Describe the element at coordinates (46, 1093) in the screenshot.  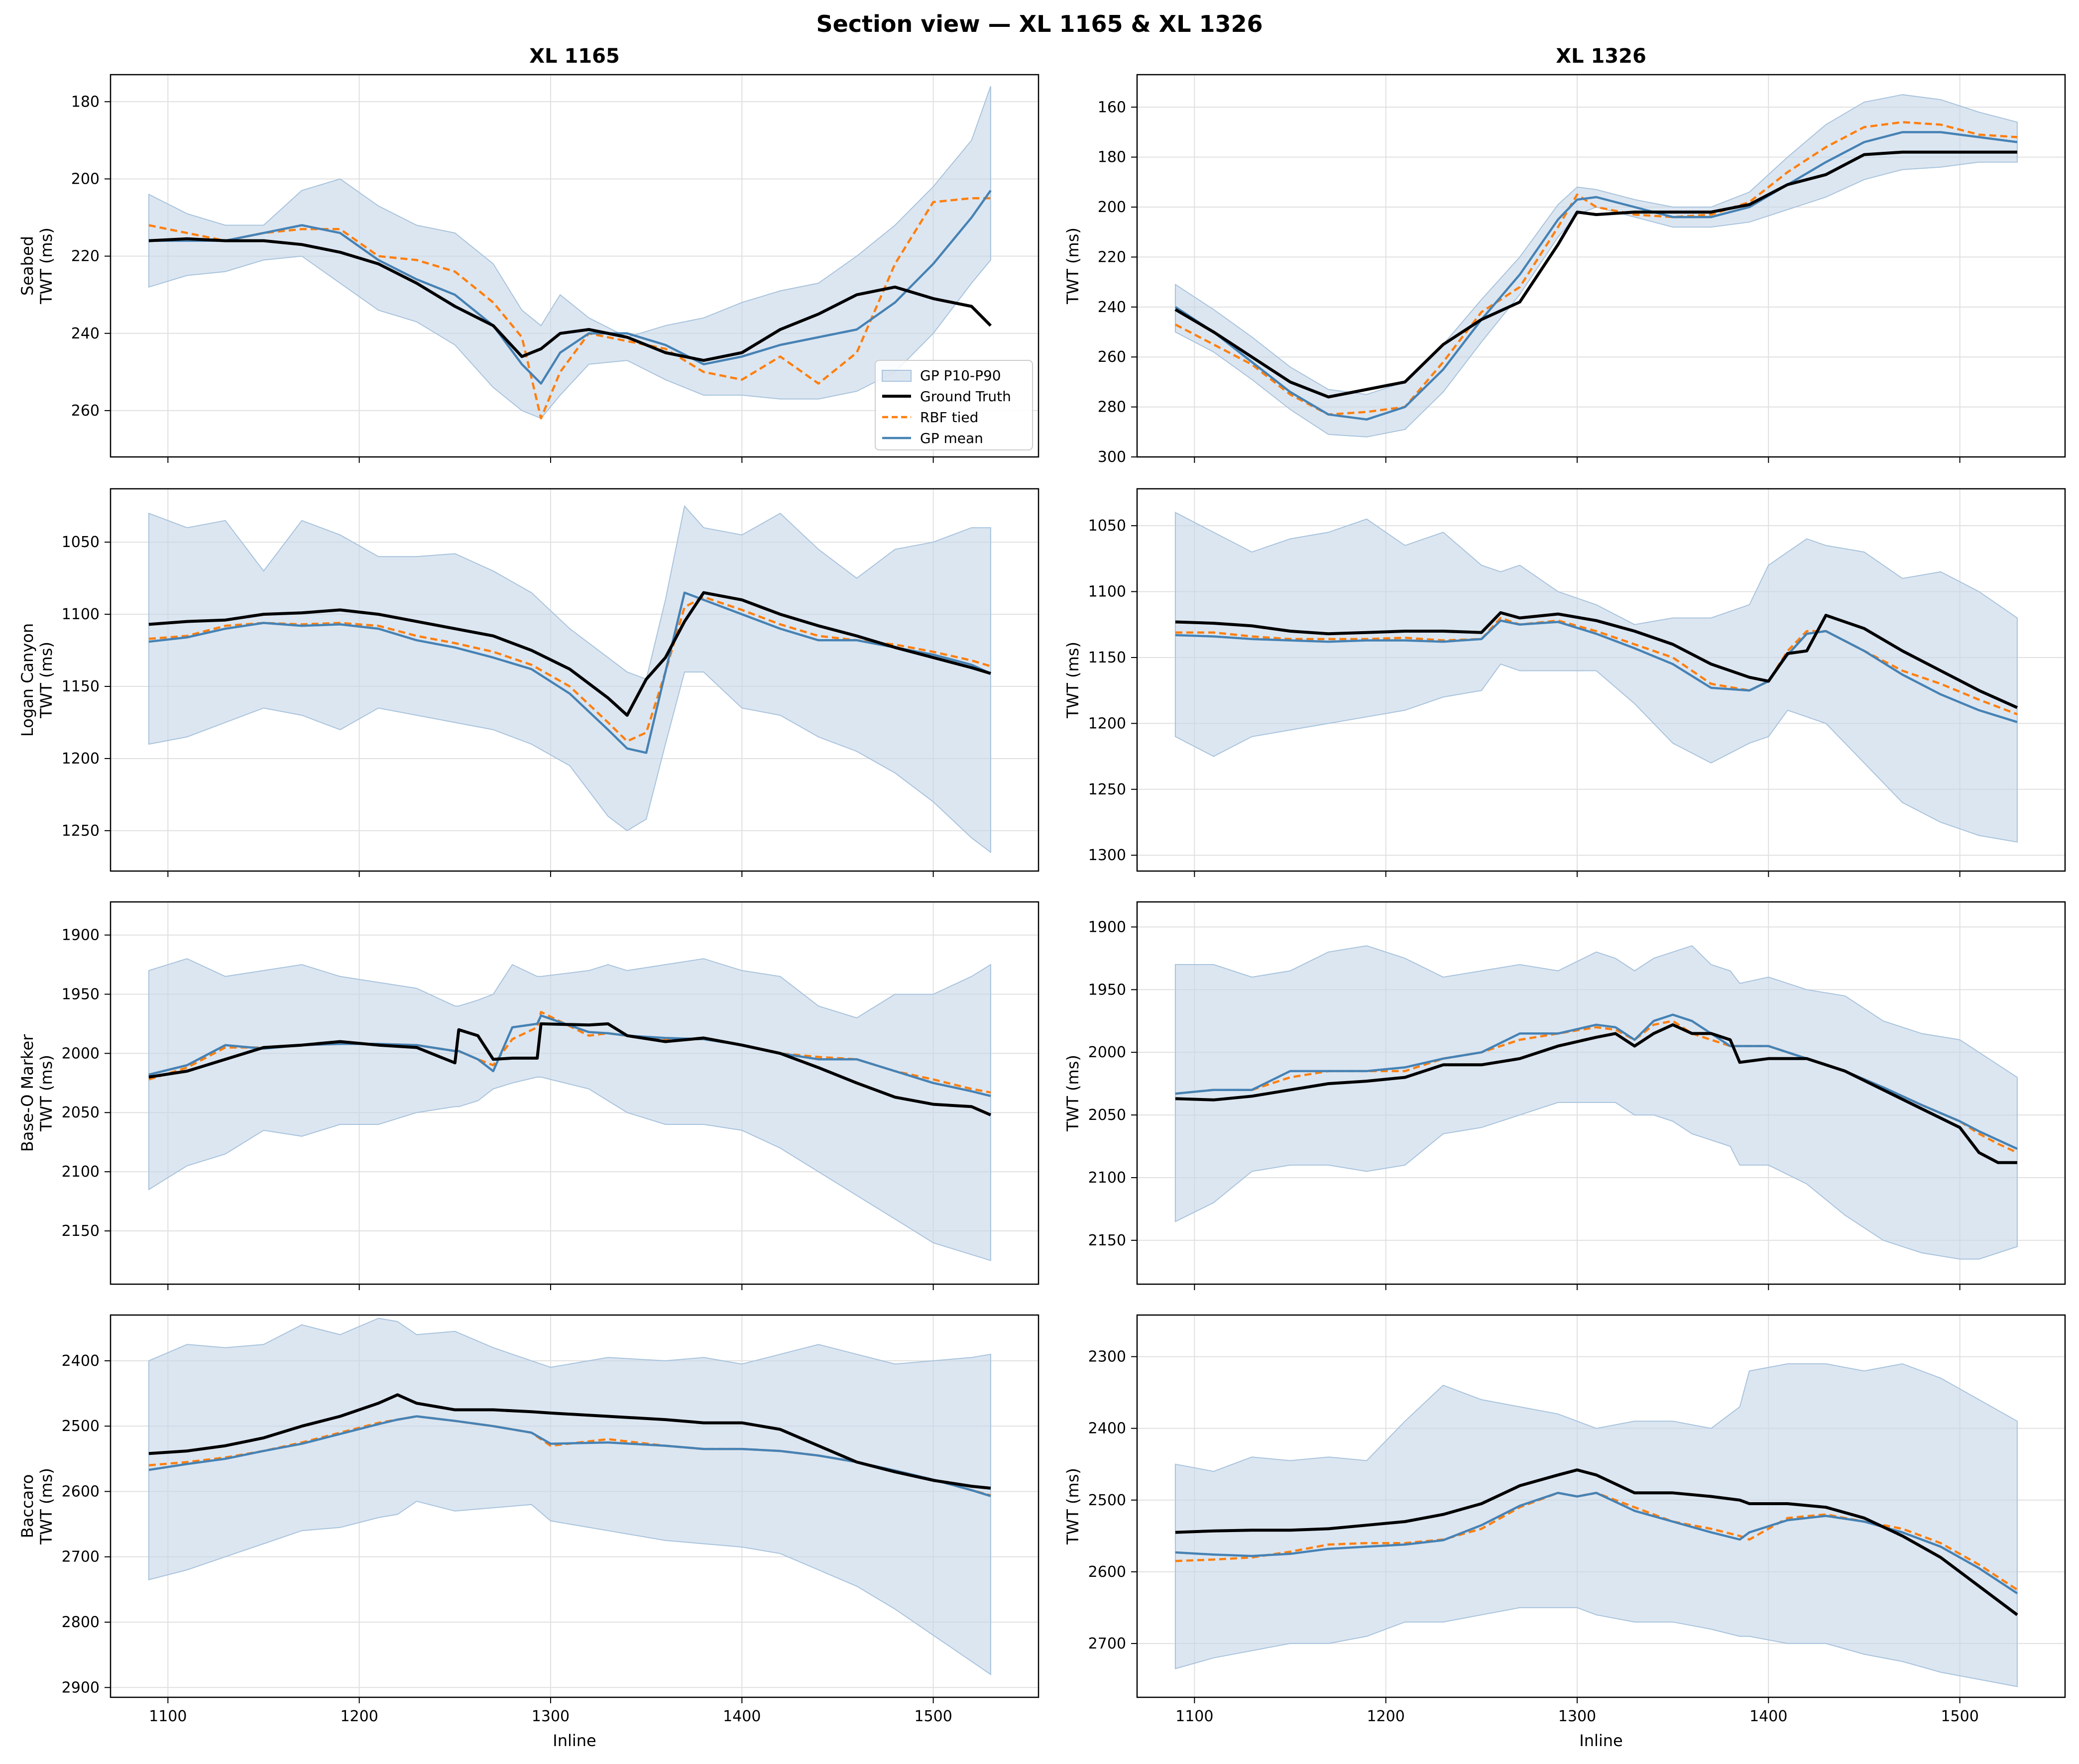
I see `panel-4-ylabel-line-1: TWT (ms)` at that location.